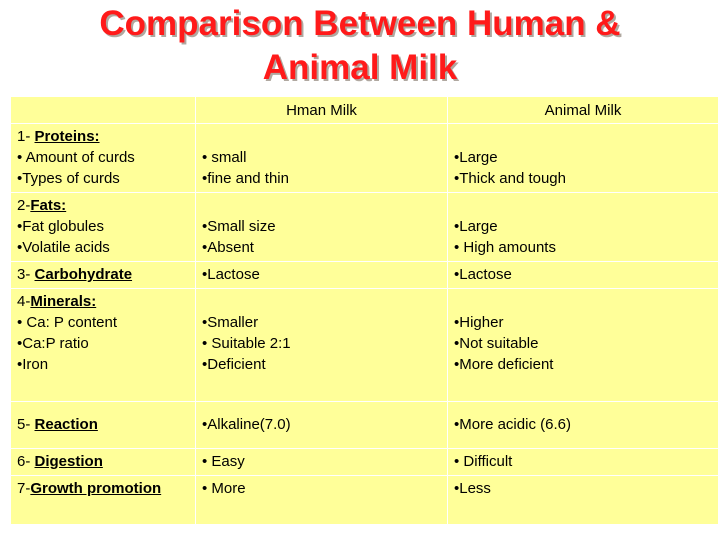 The height and width of the screenshot is (540, 720). What do you see at coordinates (321, 110) in the screenshot?
I see `header-human-milk: Hman Milk` at bounding box center [321, 110].